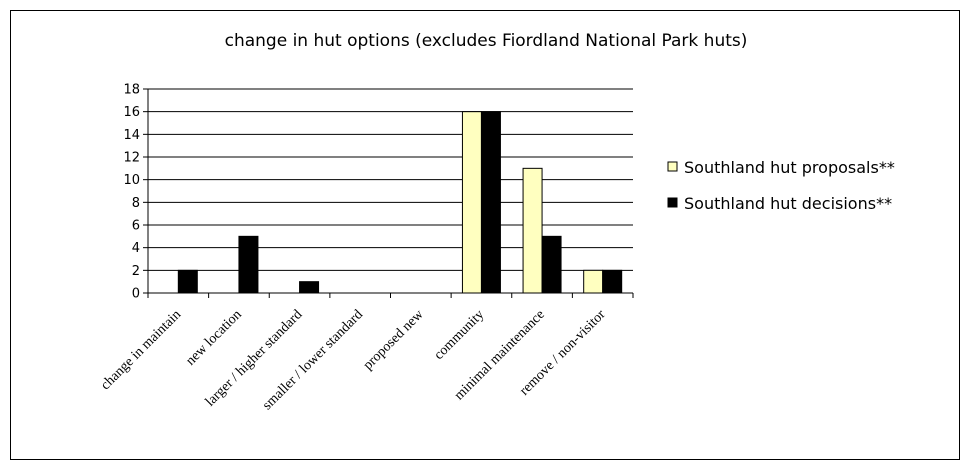  Describe the element at coordinates (136, 294) in the screenshot. I see `y-tick-label: 0` at that location.